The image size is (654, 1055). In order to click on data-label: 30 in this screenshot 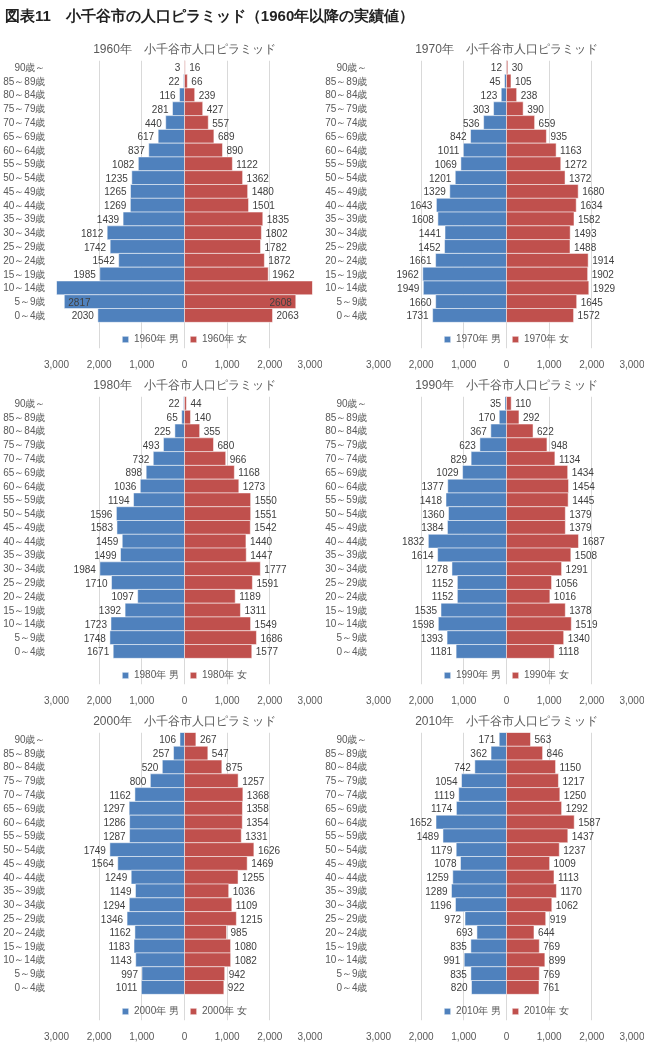, I will do `click(517, 68)`.